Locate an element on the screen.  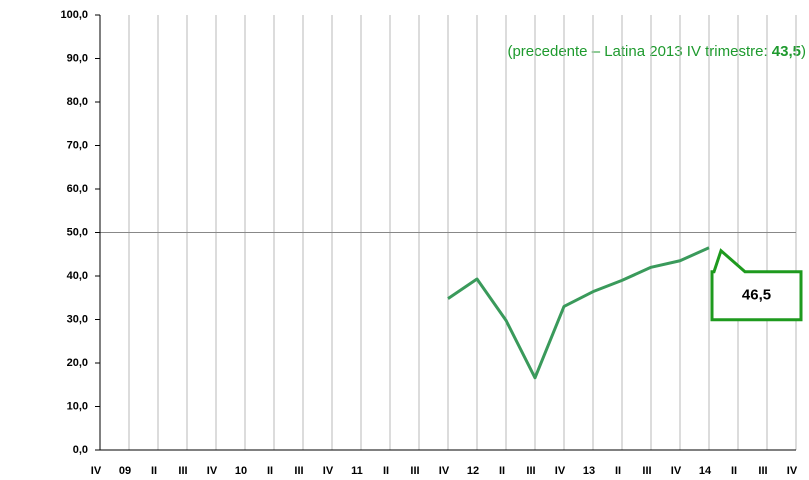
x-tick-label: 13 is located at coordinates (589, 471).